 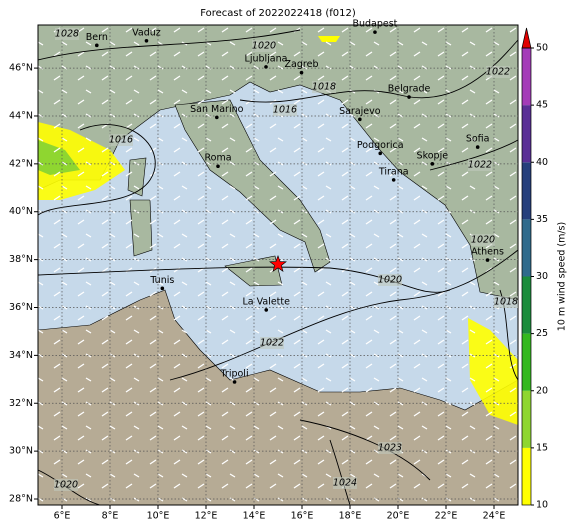 I want to click on x-tick-label: 6°E, so click(x=62, y=516).